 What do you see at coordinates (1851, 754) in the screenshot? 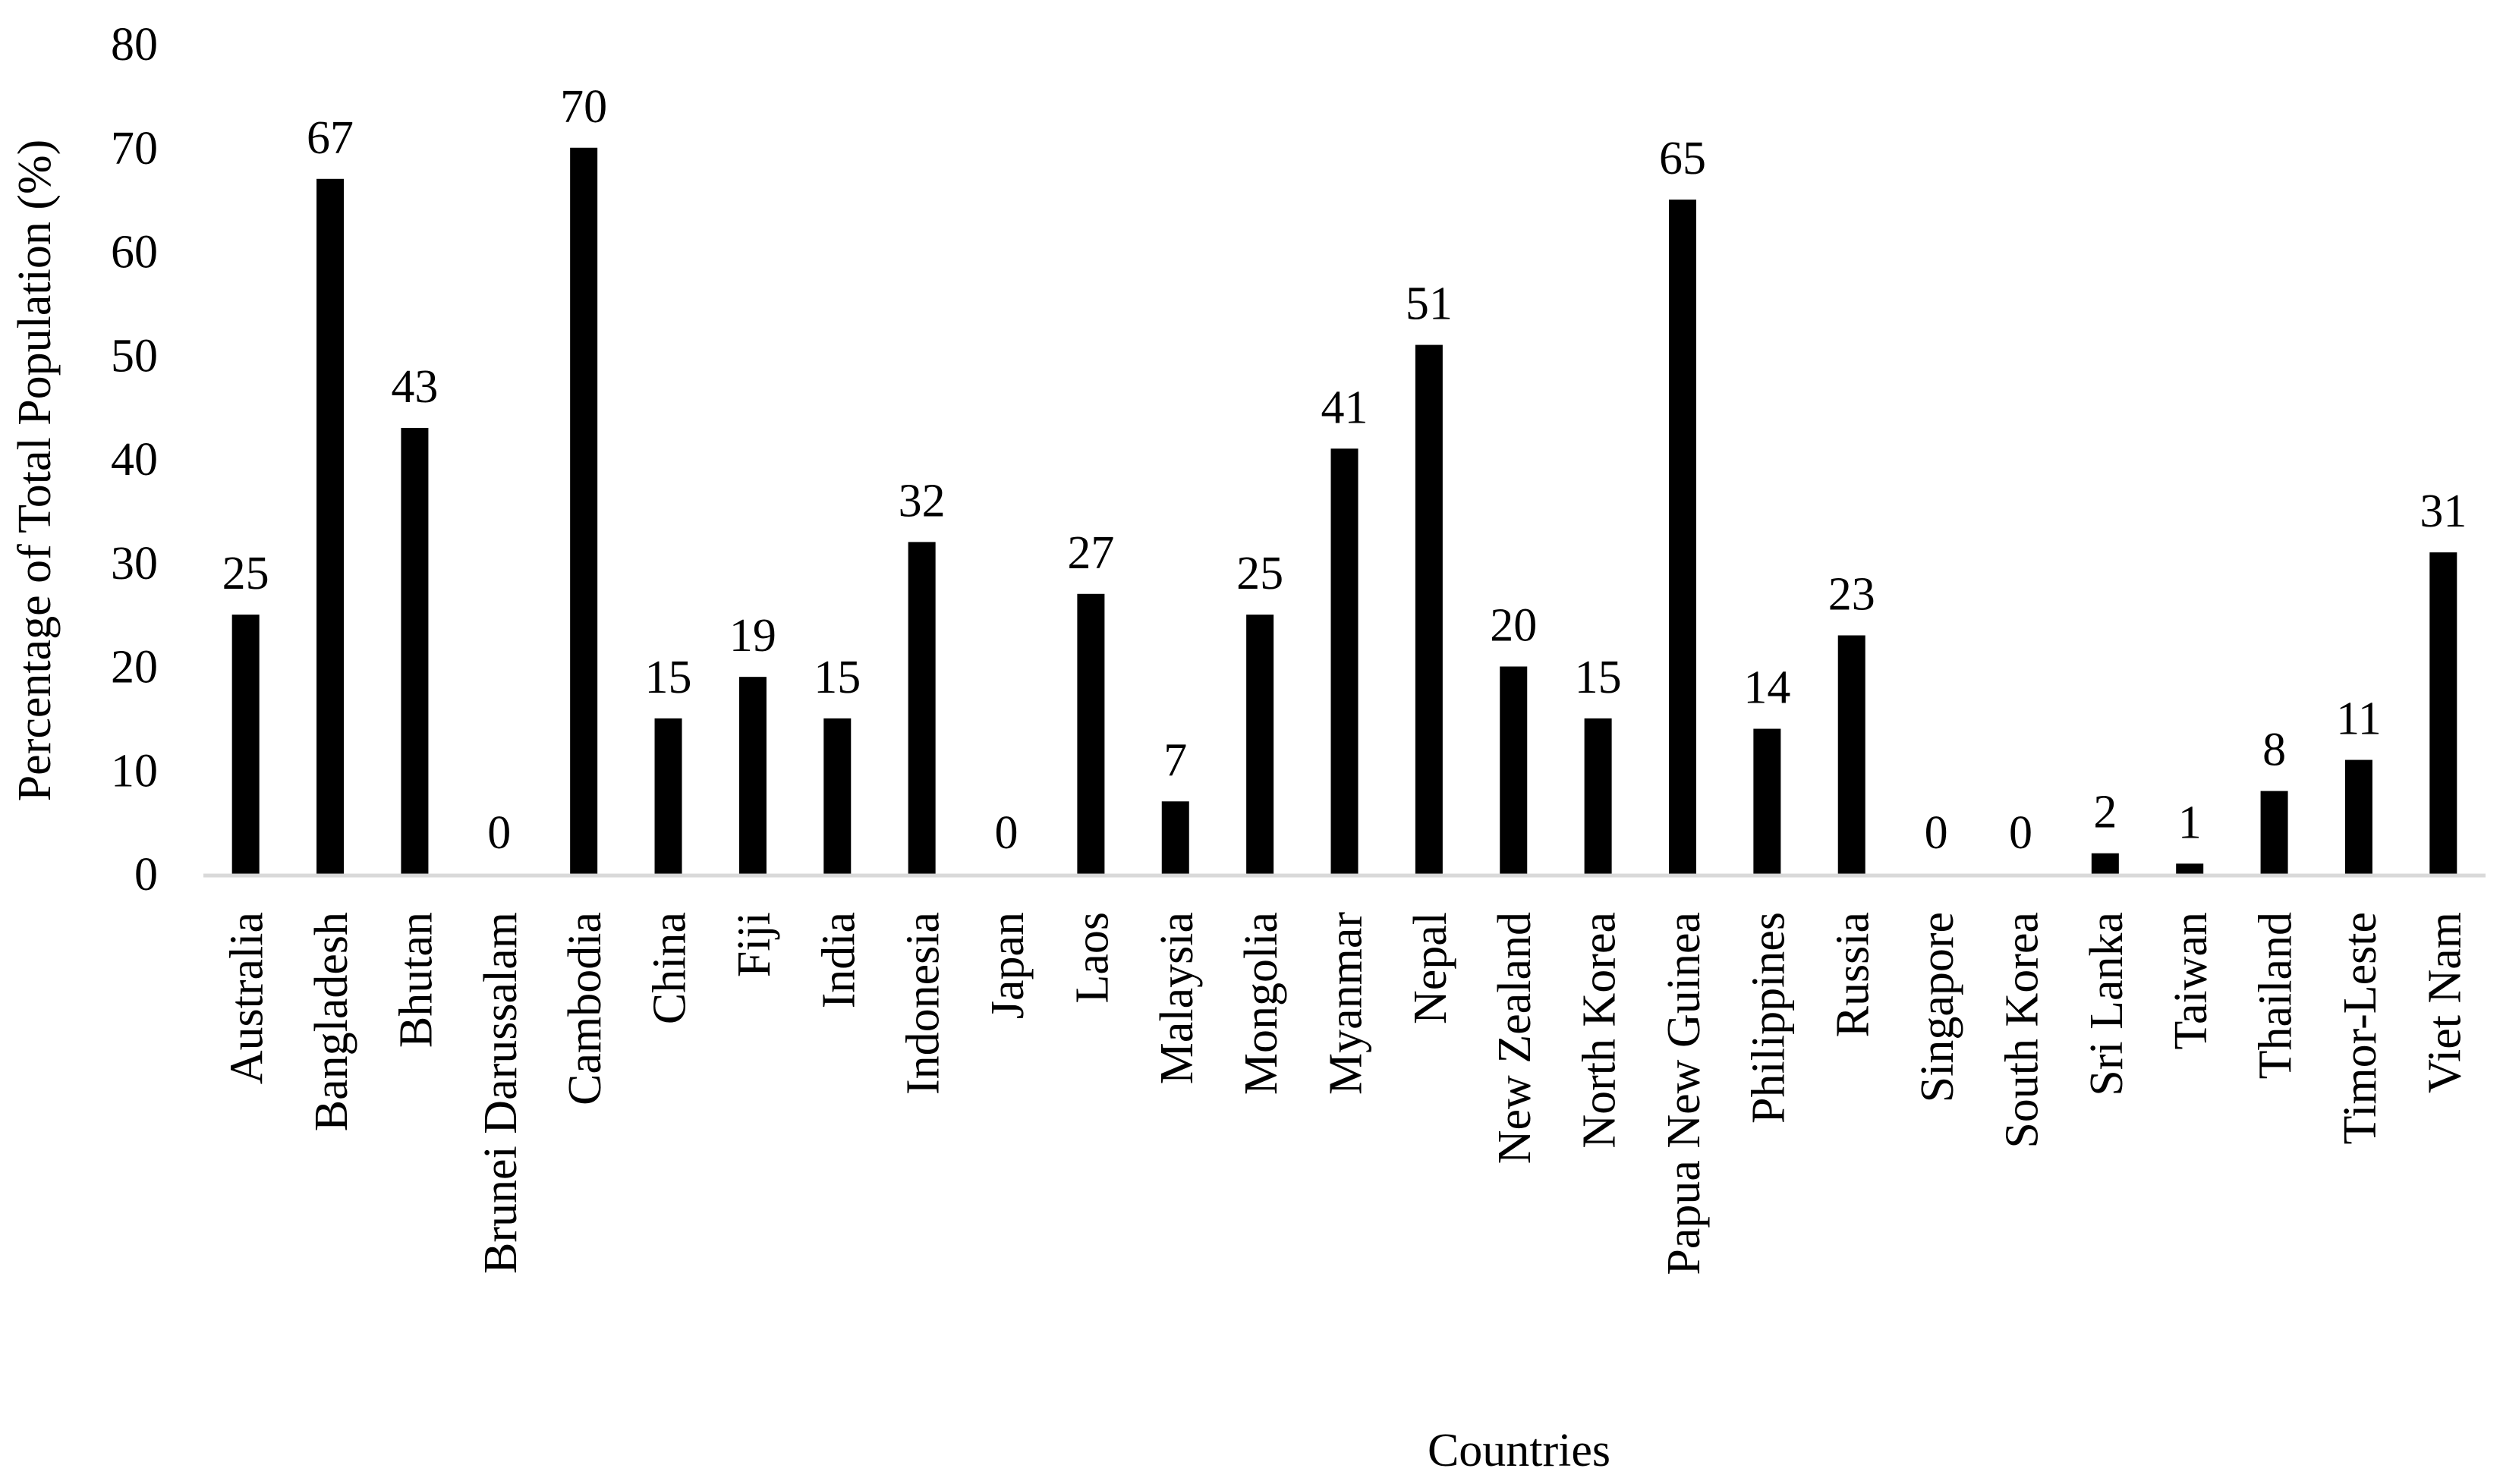
I see `bar-russia` at bounding box center [1851, 754].